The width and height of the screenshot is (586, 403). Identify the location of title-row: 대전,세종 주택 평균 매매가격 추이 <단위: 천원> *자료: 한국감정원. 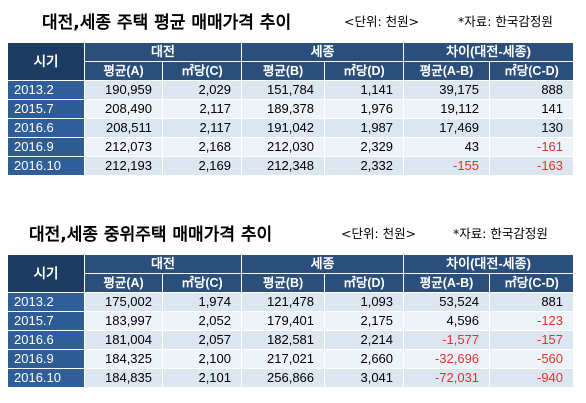
(293, 19).